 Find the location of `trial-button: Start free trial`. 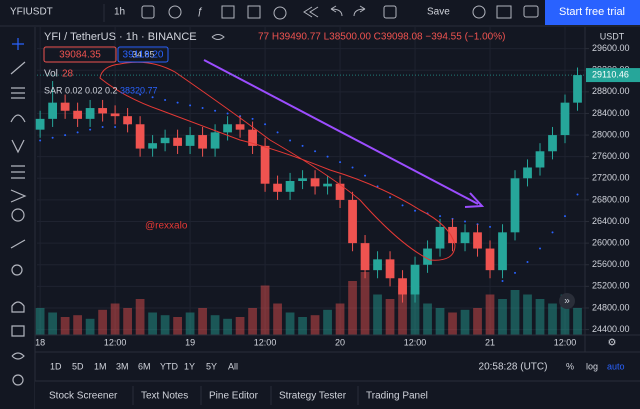

trial-button: Start free trial is located at coordinates (592, 12).